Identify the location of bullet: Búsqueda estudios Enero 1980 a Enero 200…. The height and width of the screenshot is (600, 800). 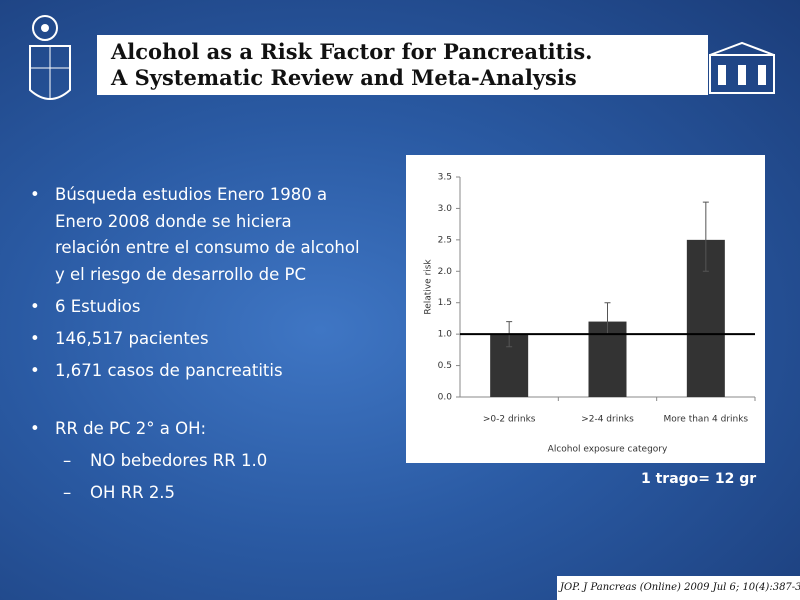
(195, 235).